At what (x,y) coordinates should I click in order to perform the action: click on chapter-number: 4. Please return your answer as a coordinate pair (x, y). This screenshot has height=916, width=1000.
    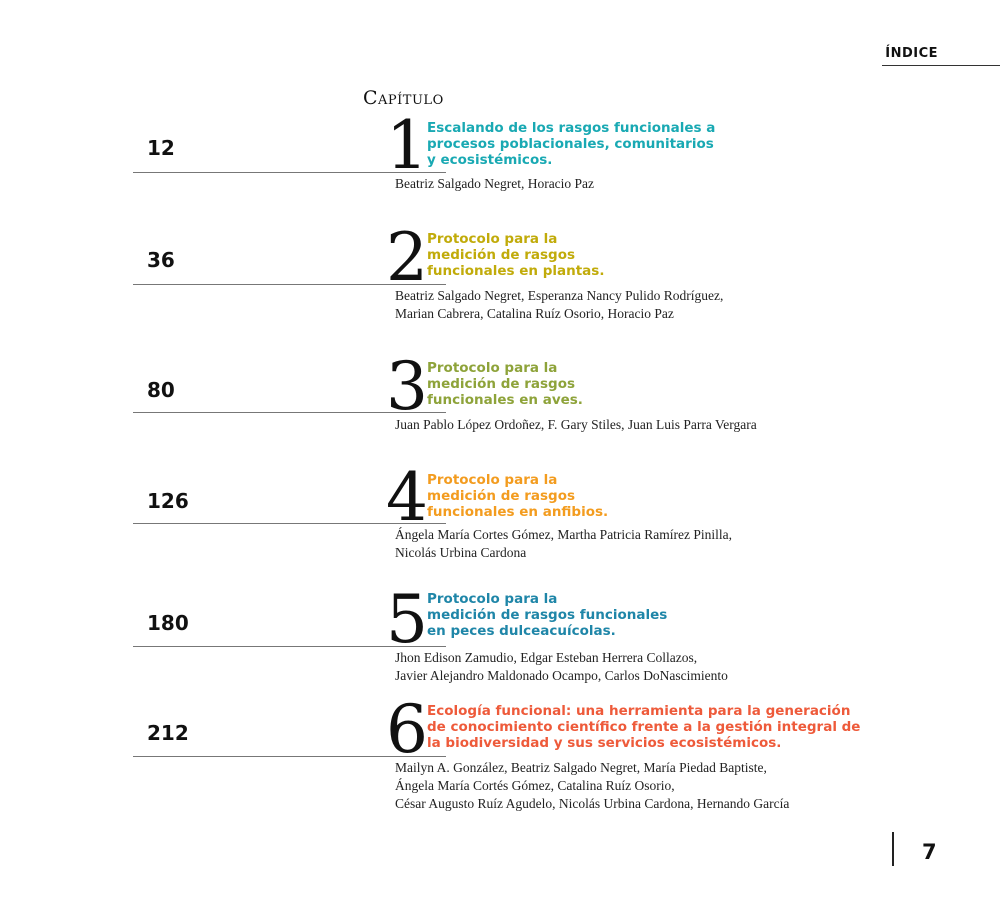
    Looking at the image, I should click on (407, 497).